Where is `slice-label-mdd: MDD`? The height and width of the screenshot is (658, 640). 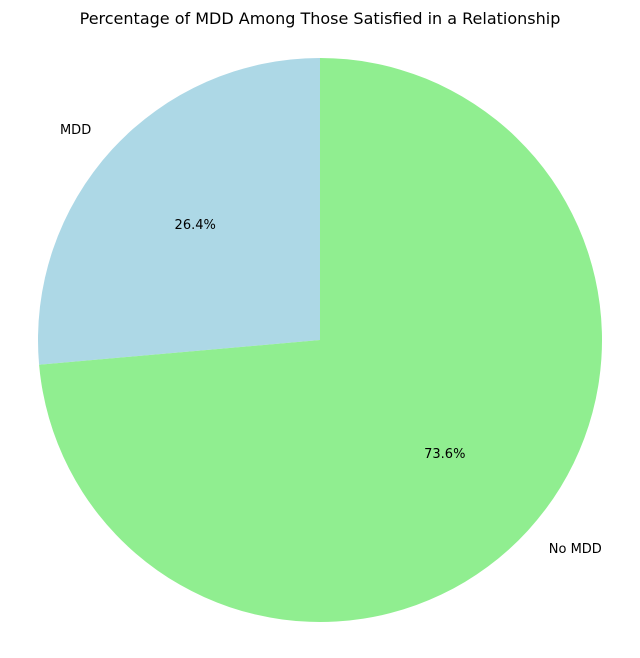
slice-label-mdd: MDD is located at coordinates (75, 130).